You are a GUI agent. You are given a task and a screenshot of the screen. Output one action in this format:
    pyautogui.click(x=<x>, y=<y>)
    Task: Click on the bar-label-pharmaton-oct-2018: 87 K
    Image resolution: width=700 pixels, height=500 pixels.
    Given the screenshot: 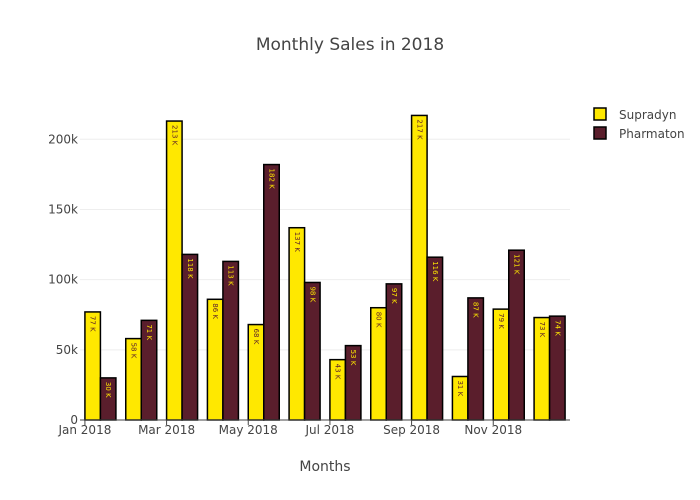 What is the action you would take?
    pyautogui.click(x=476, y=310)
    